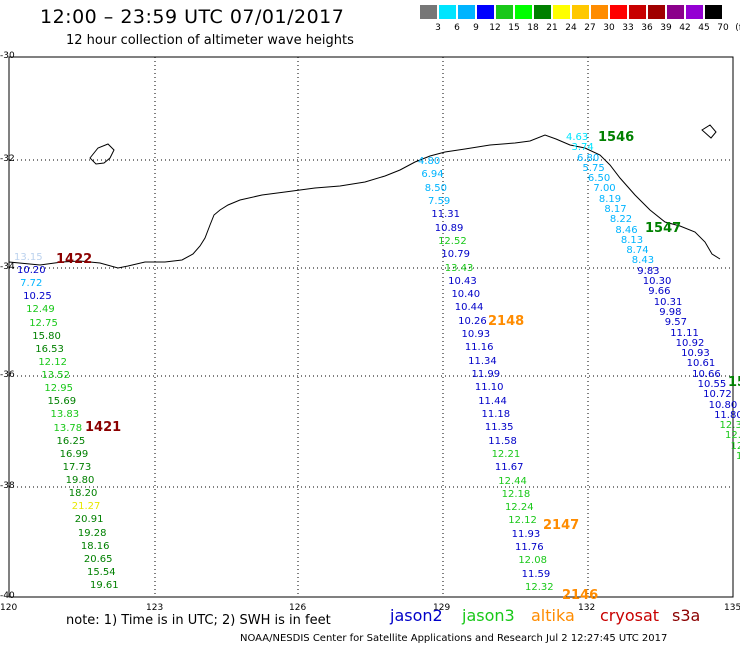 Image resolution: width=740 pixels, height=650 pixels. I want to click on swh-value-label: 16.25, so click(71, 441).